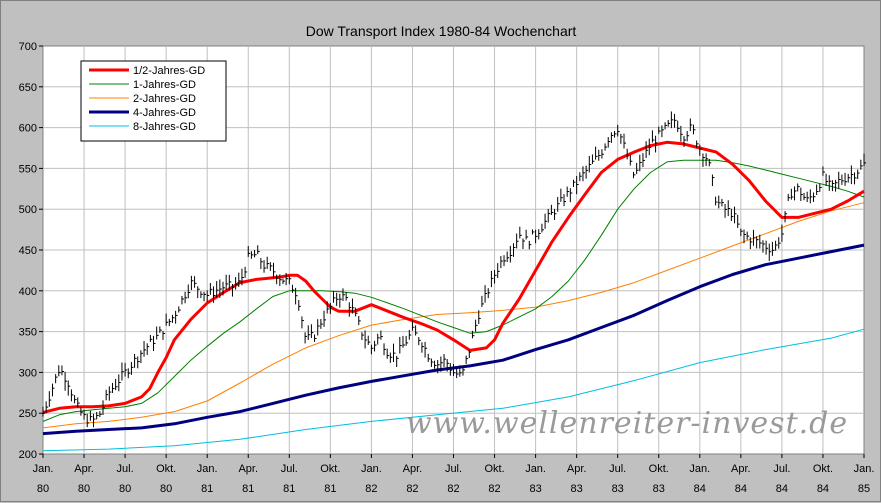 The height and width of the screenshot is (503, 881). I want to click on y-tick-label: 550, so click(28, 169).